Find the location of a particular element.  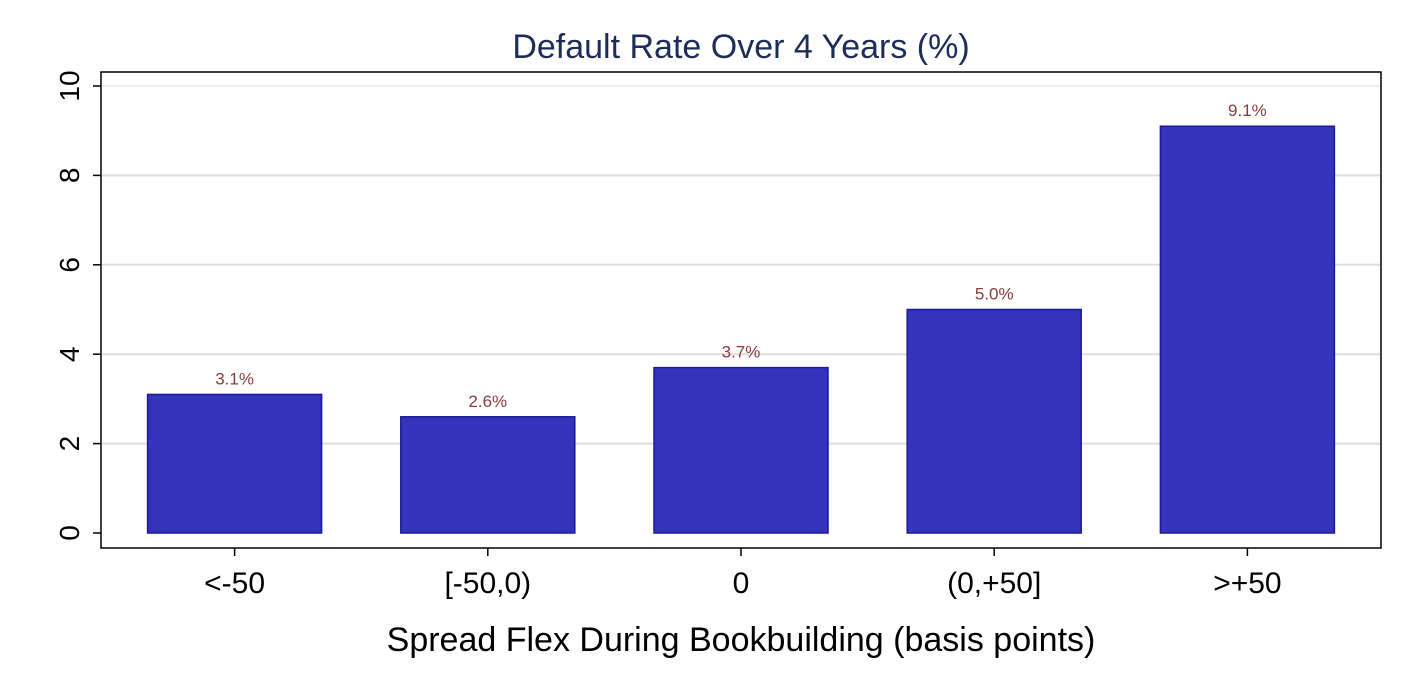

y-tick-label: 10 is located at coordinates (69, 85).